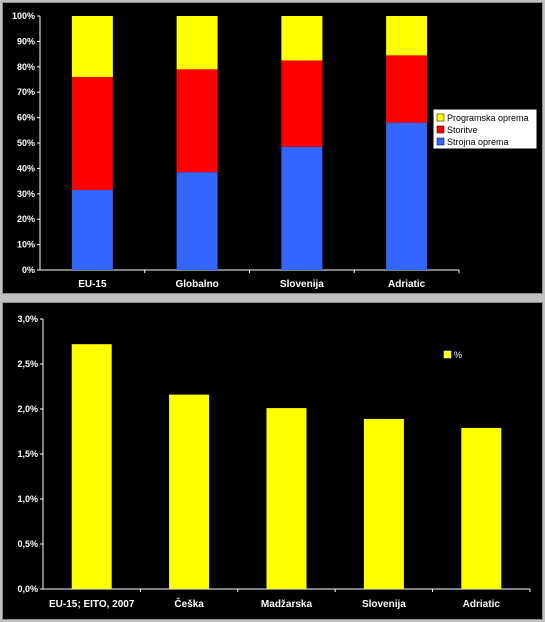  I want to click on y-tick-label: 60%, so click(26, 118).